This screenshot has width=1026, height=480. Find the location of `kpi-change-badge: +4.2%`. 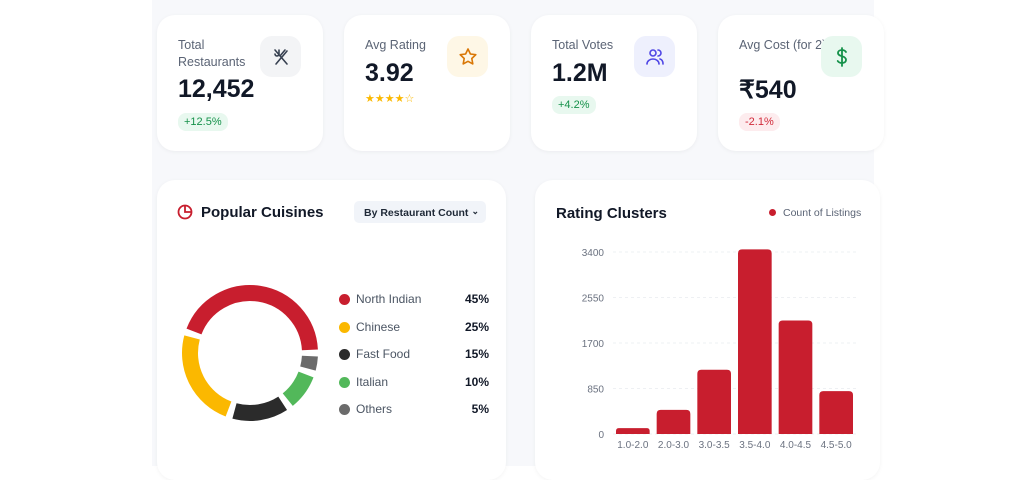

kpi-change-badge: +4.2% is located at coordinates (574, 105).